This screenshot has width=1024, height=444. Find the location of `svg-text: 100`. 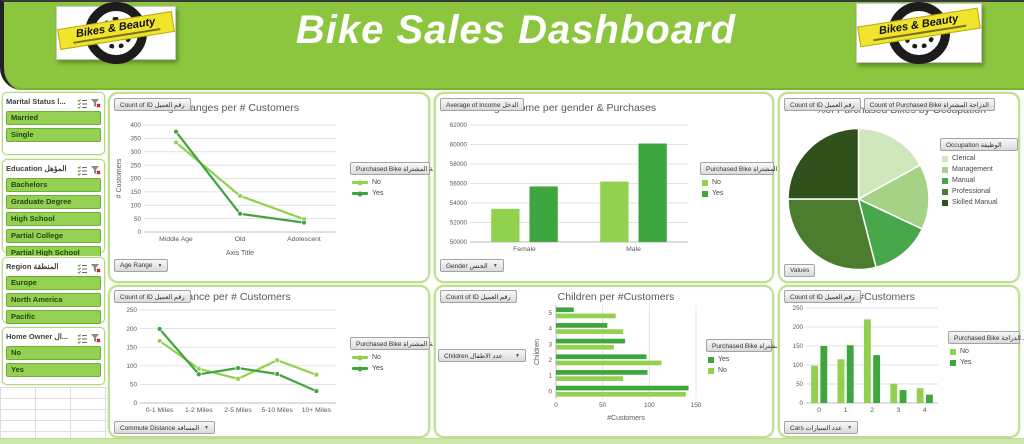

svg-text: 100 is located at coordinates (131, 366).